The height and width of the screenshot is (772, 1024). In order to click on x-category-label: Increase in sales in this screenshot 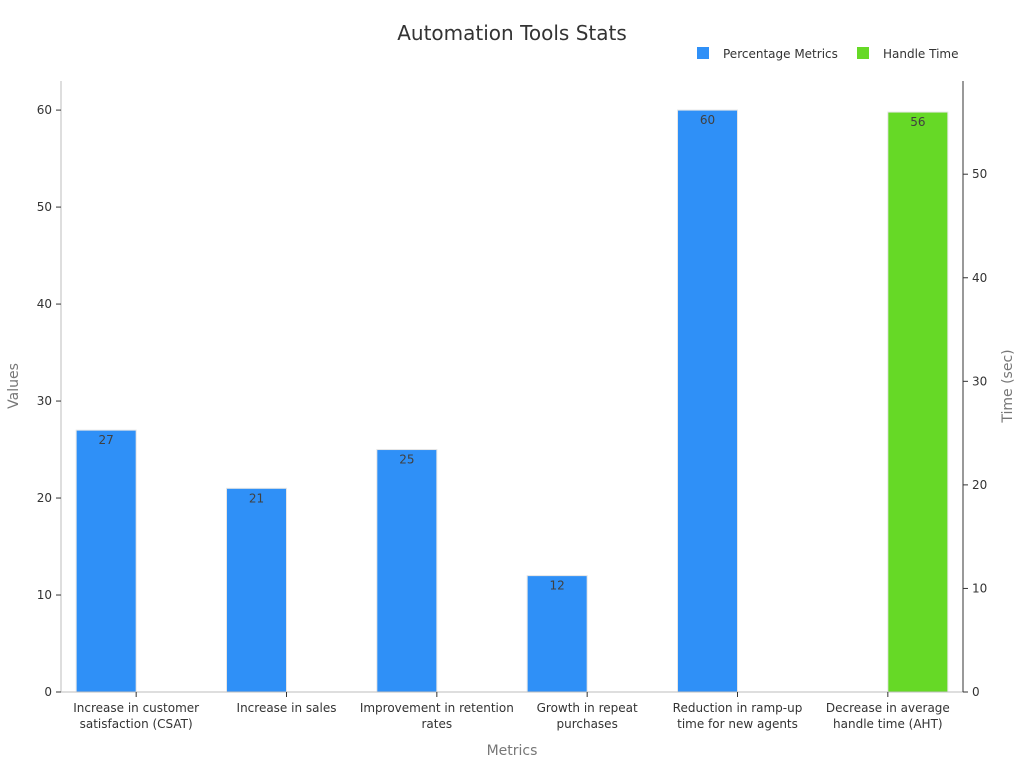, I will do `click(287, 708)`.